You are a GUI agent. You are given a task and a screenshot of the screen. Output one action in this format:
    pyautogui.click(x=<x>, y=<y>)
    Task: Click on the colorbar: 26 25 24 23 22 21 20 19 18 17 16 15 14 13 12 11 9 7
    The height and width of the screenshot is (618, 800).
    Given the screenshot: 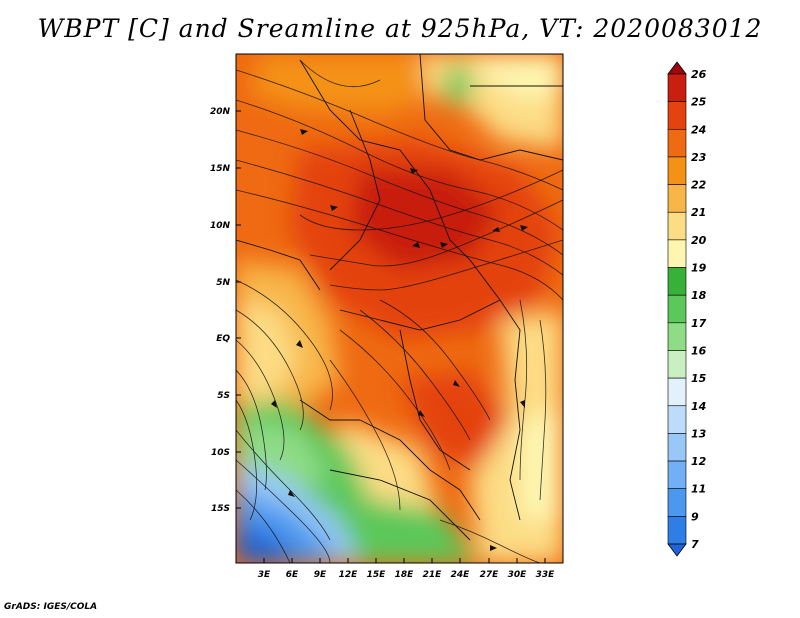 What is the action you would take?
    pyautogui.click(x=687, y=309)
    